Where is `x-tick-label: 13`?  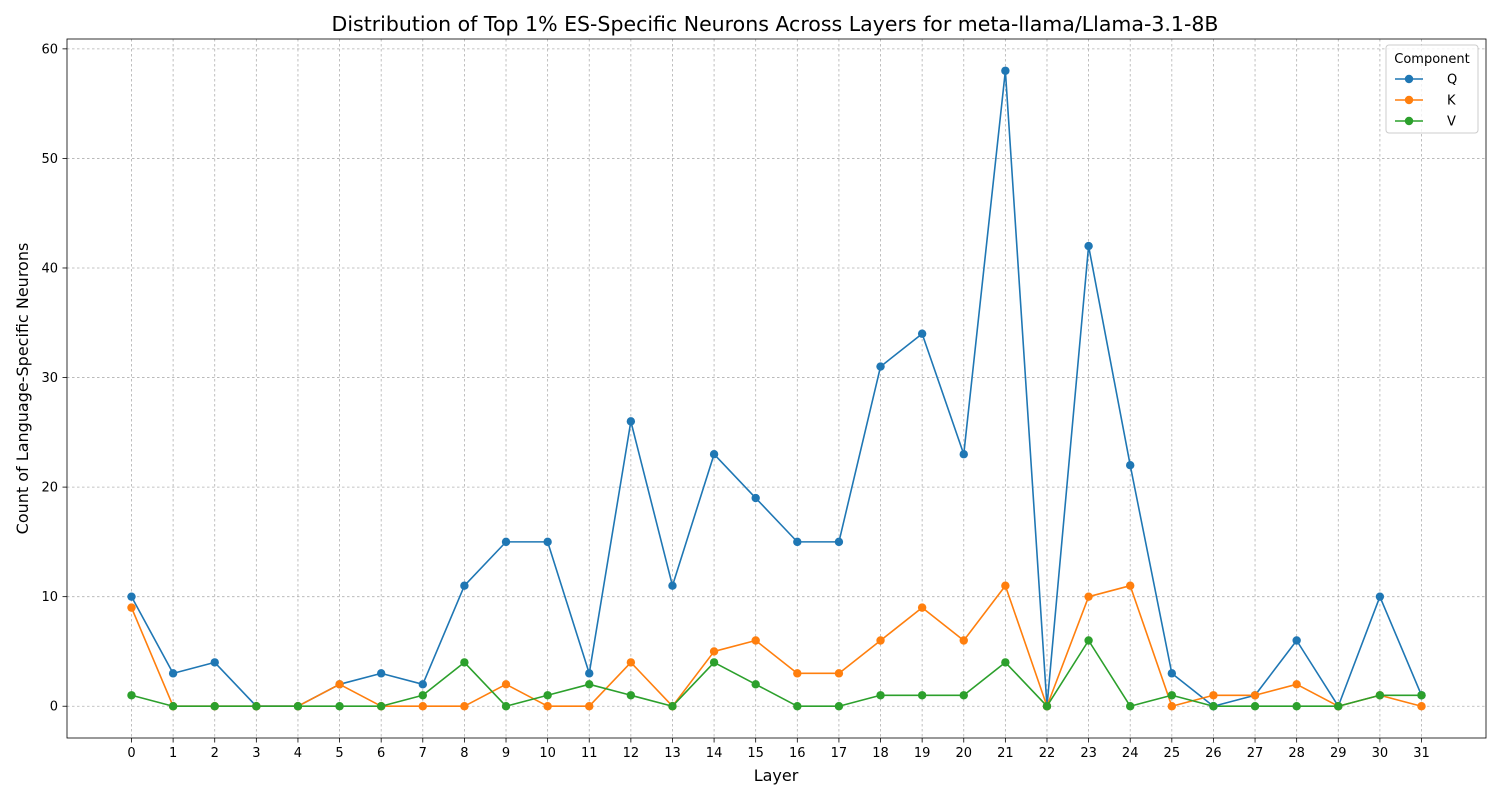
x-tick-label: 13 is located at coordinates (672, 753).